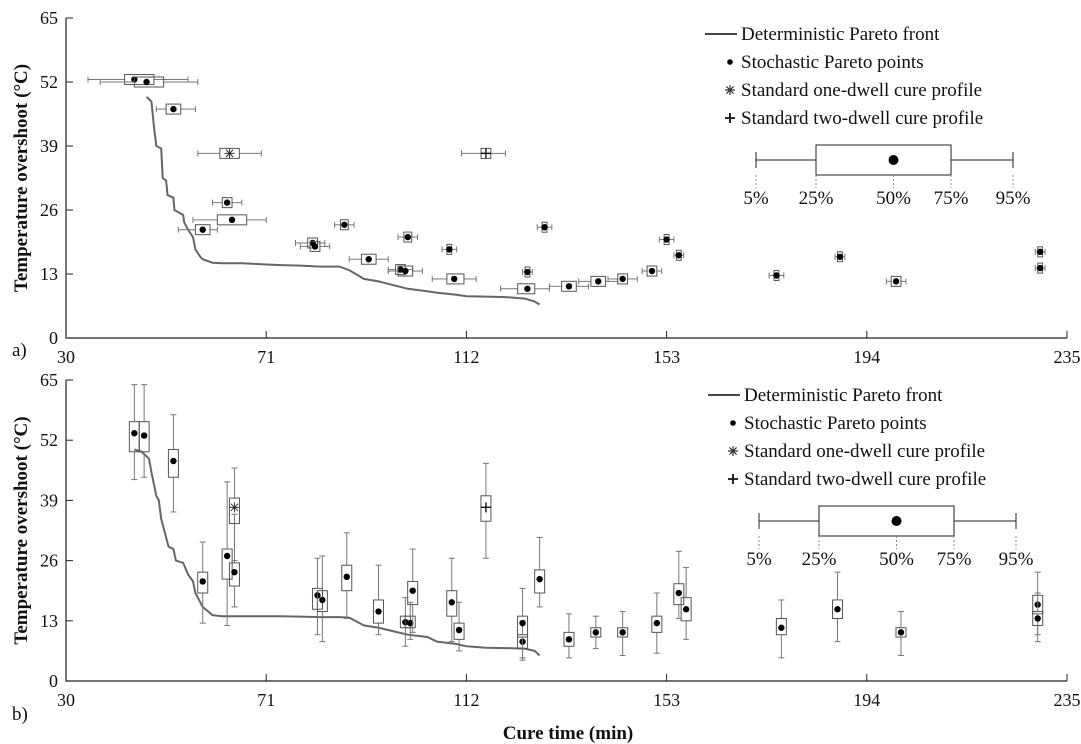 The width and height of the screenshot is (1081, 744). I want to click on x-tick-label: 30, so click(66, 700).